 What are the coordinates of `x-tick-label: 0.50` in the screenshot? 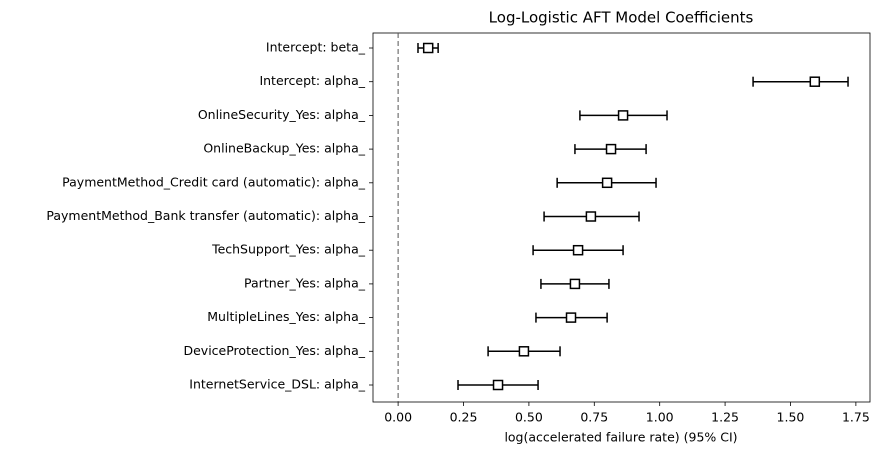 It's located at (529, 417).